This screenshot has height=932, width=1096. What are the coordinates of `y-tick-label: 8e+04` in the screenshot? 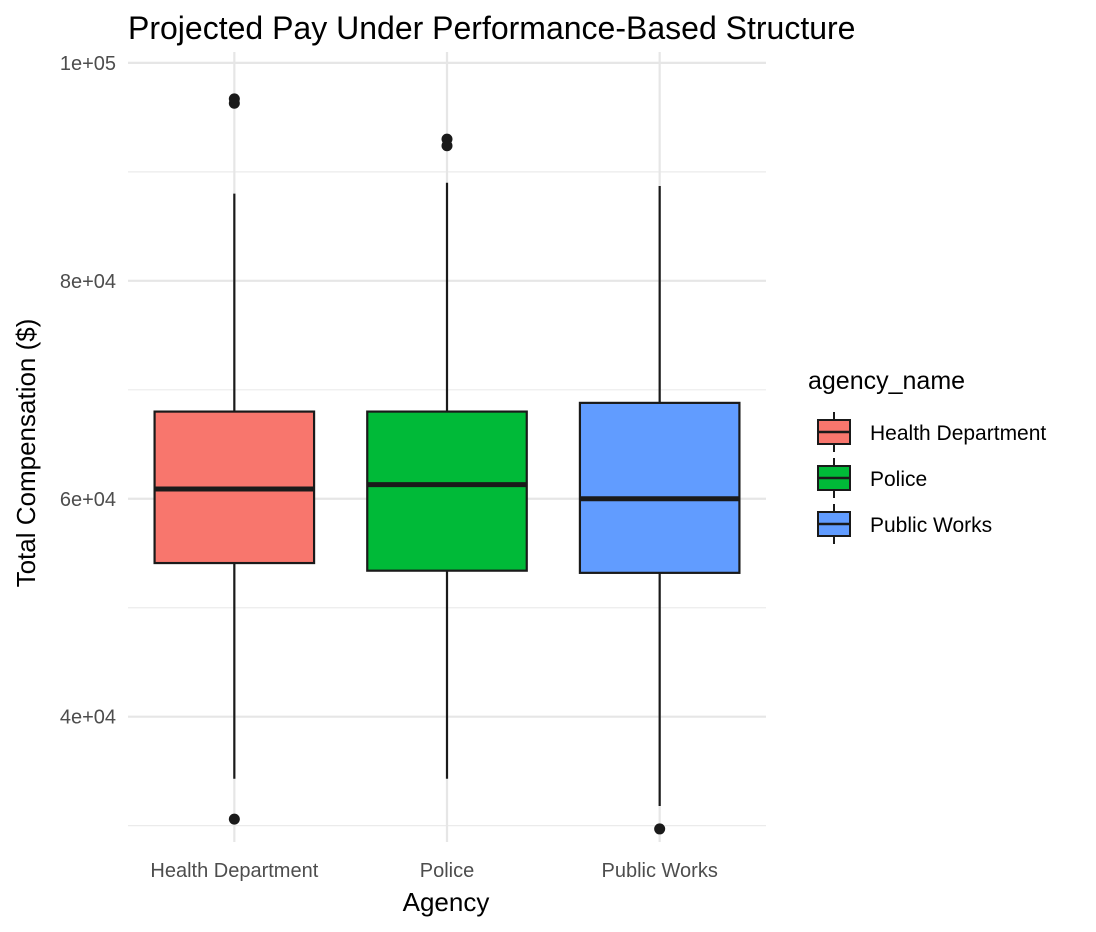 It's located at (88, 282).